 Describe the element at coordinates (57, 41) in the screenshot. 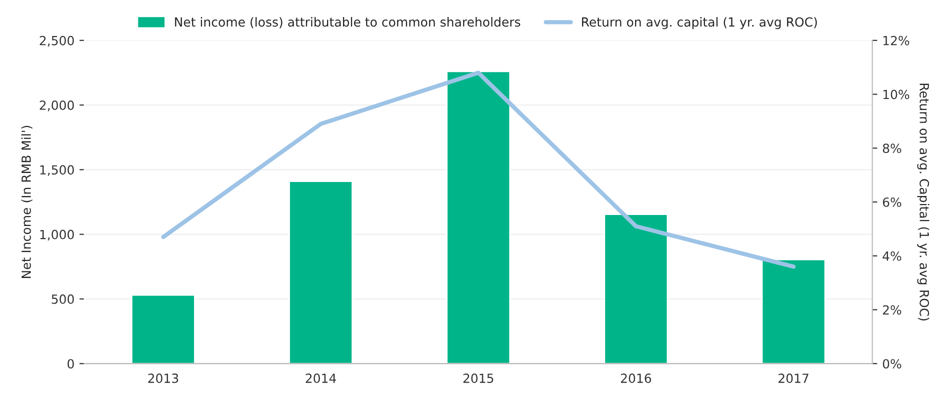

I see `y-tick-label: 2,500` at that location.